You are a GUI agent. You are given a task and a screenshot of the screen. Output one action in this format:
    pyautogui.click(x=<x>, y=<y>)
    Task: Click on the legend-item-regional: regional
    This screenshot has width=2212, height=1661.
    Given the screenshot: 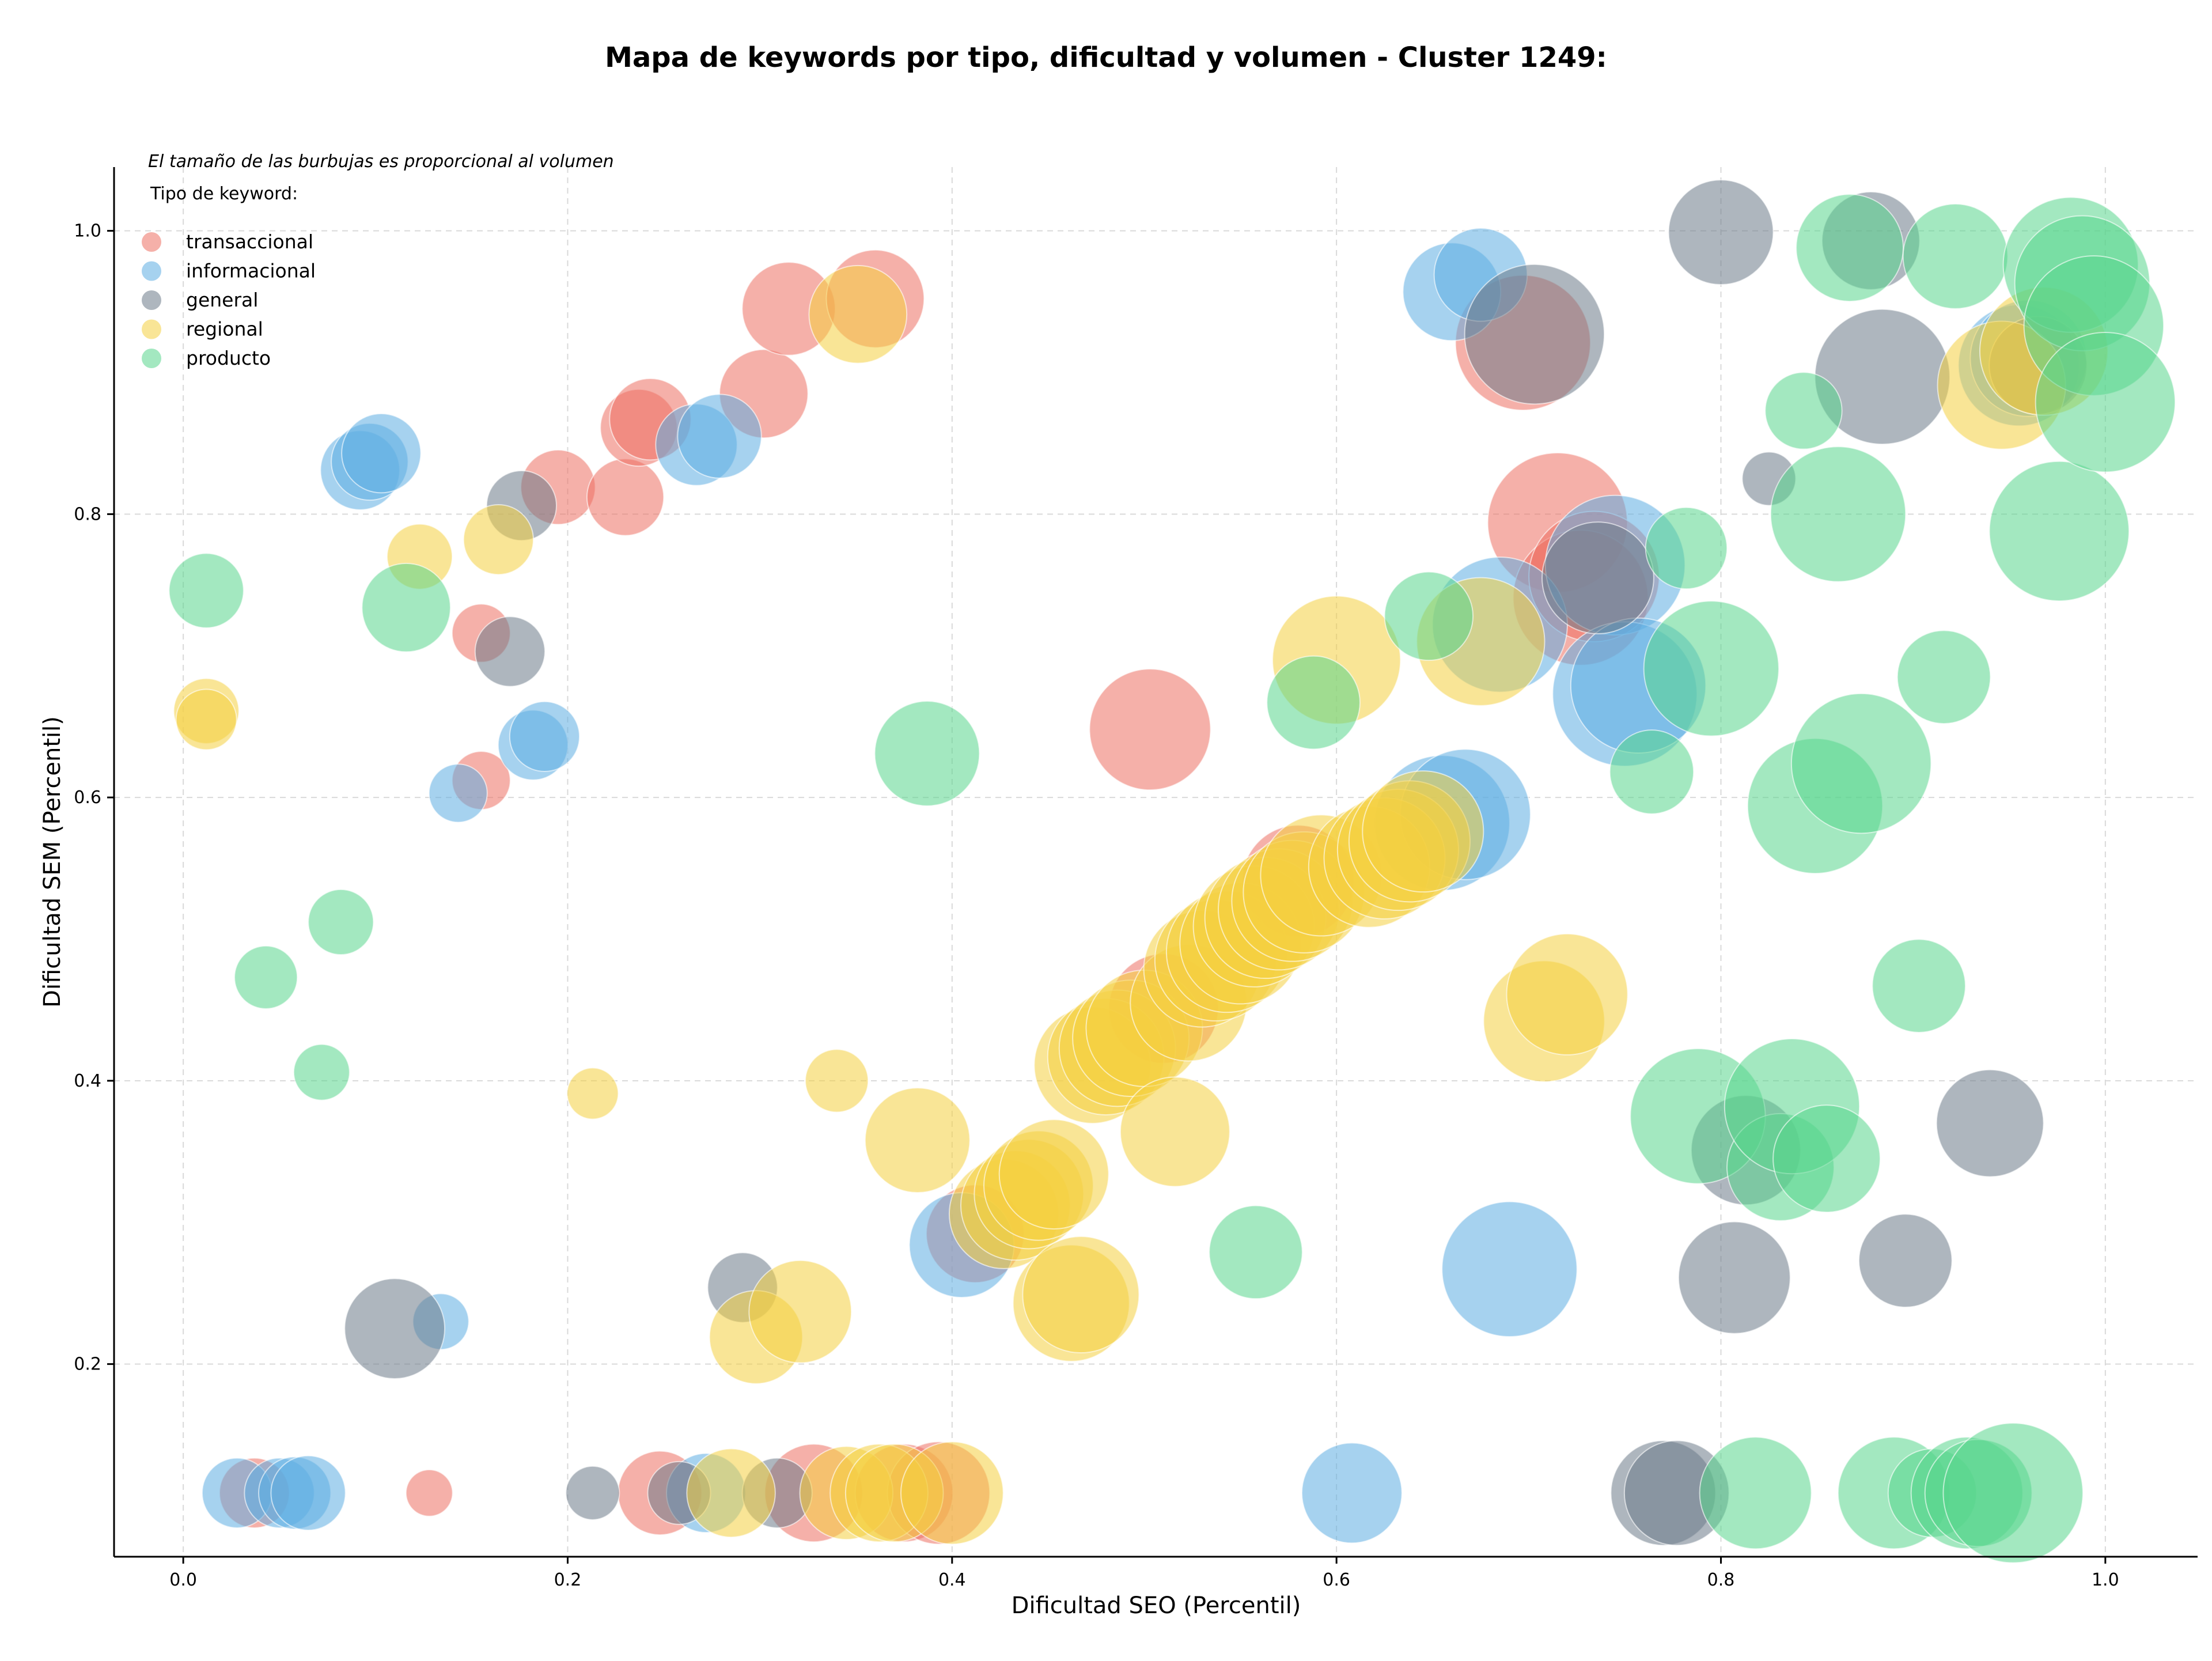 What is the action you would take?
    pyautogui.click(x=202, y=329)
    